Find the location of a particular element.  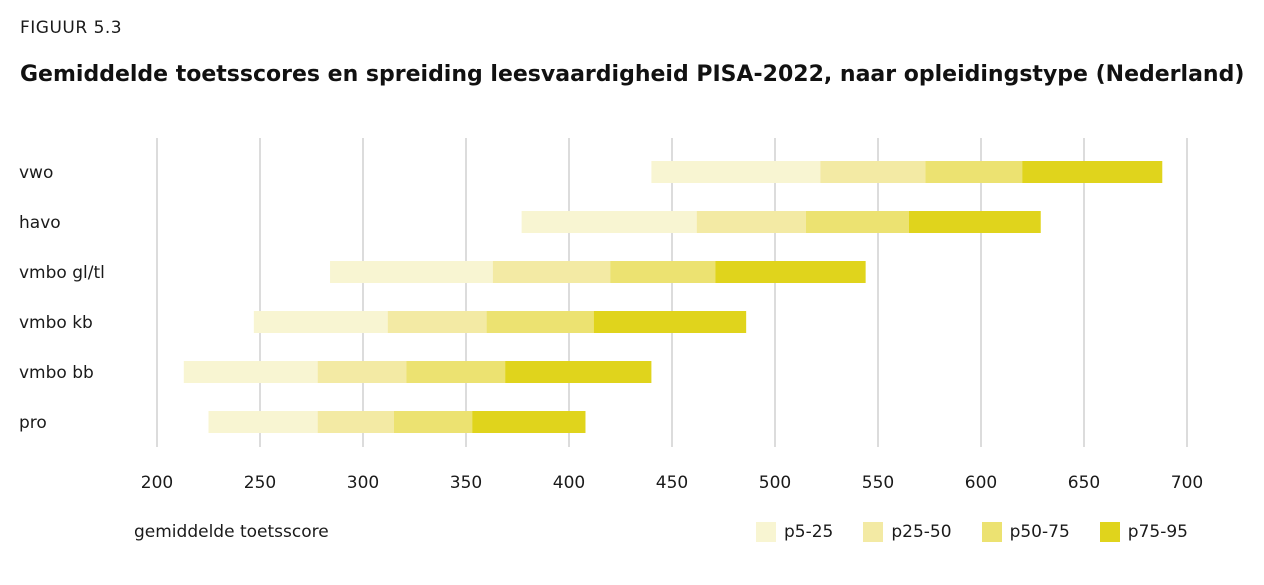

category-label: vwo is located at coordinates (36, 173).